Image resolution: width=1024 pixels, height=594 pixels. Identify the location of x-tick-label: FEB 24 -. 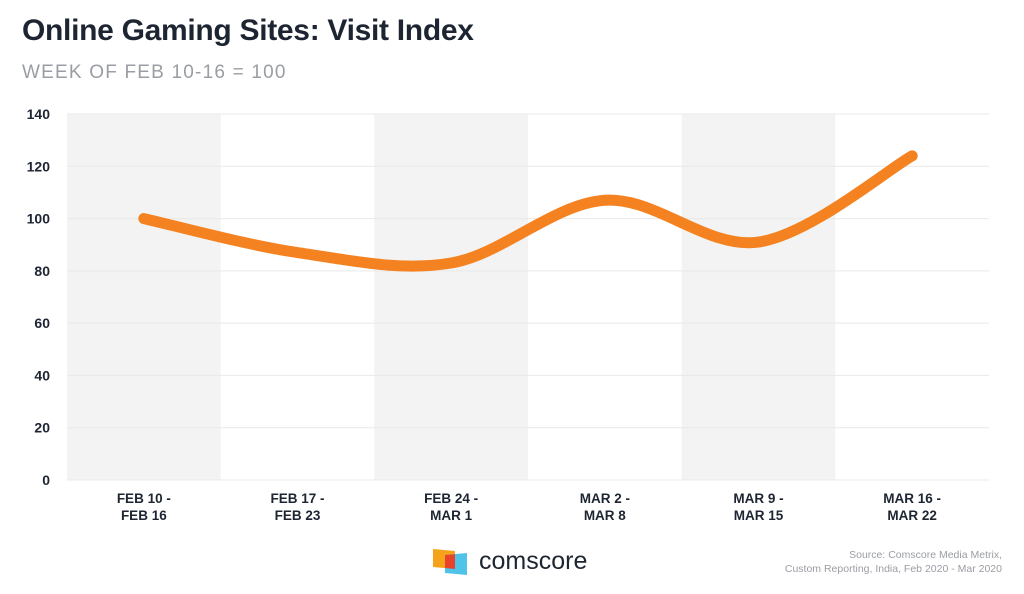
(451, 498).